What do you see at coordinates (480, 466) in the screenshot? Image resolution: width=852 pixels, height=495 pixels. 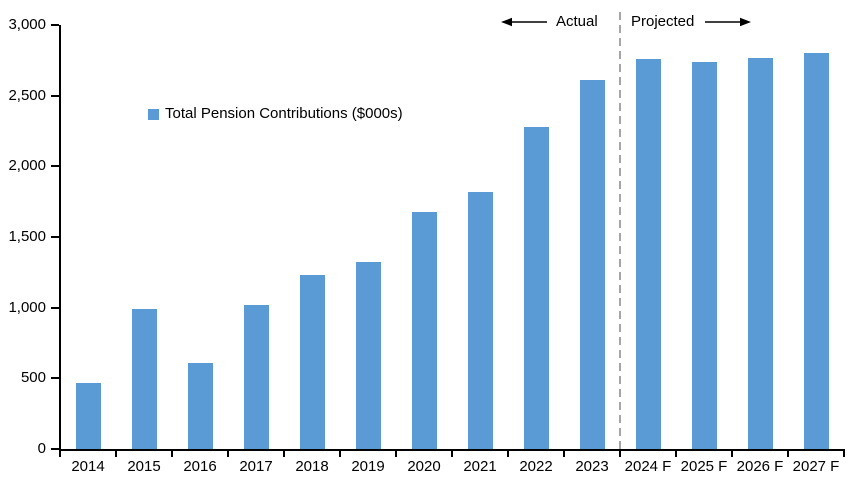 I see `x-axis-label-2021: 2021` at bounding box center [480, 466].